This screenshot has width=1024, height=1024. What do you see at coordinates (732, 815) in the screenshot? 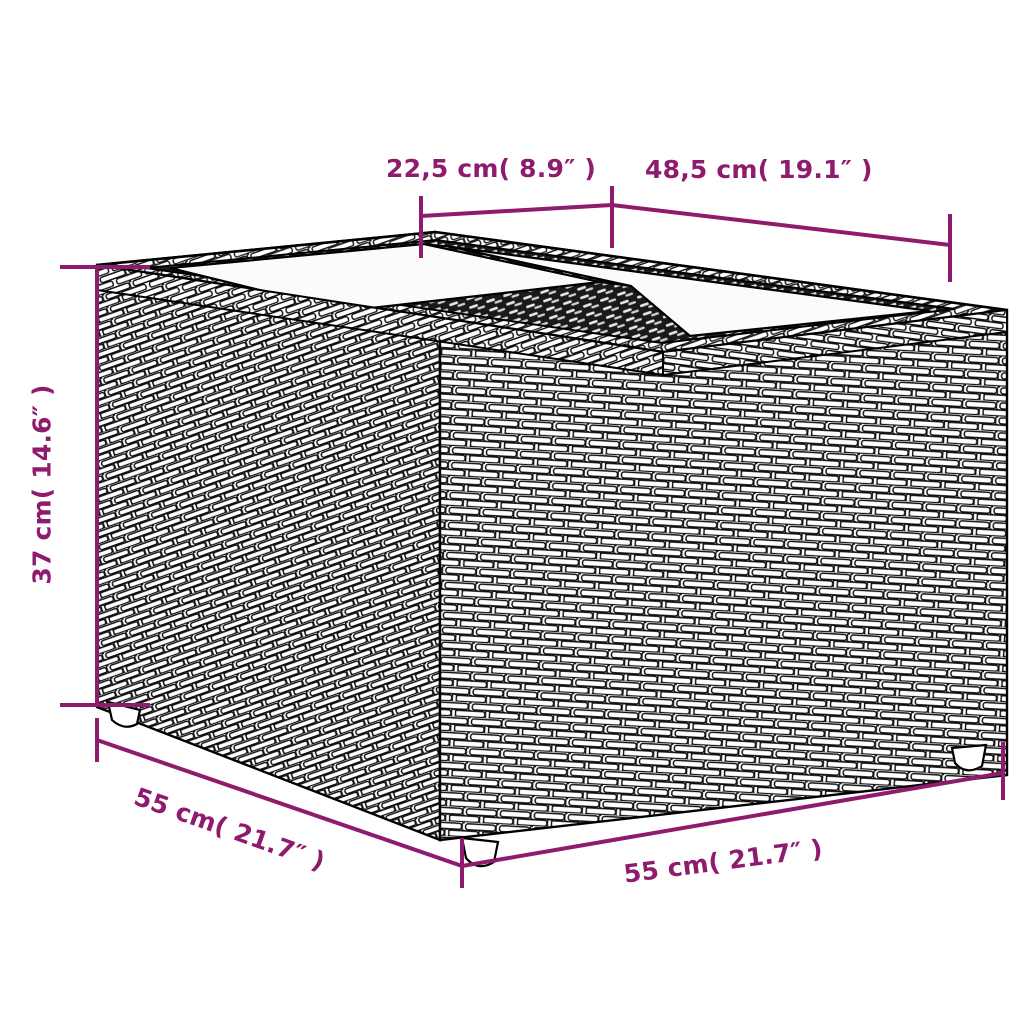
I see `dim-width` at bounding box center [732, 815].